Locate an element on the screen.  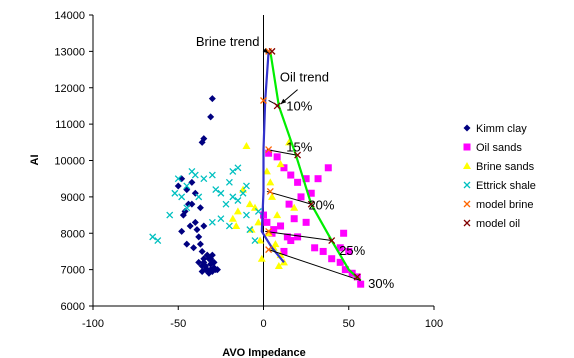
y-tick-label: 11000 is located at coordinates (70, 125).